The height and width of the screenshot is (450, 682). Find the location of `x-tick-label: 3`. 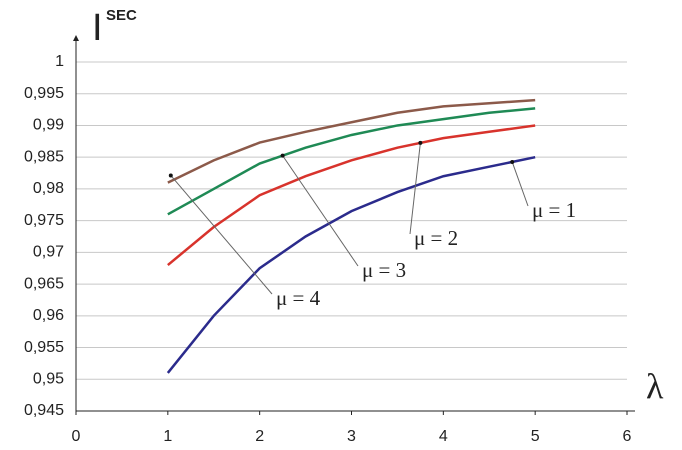

x-tick-label: 3 is located at coordinates (351, 436).